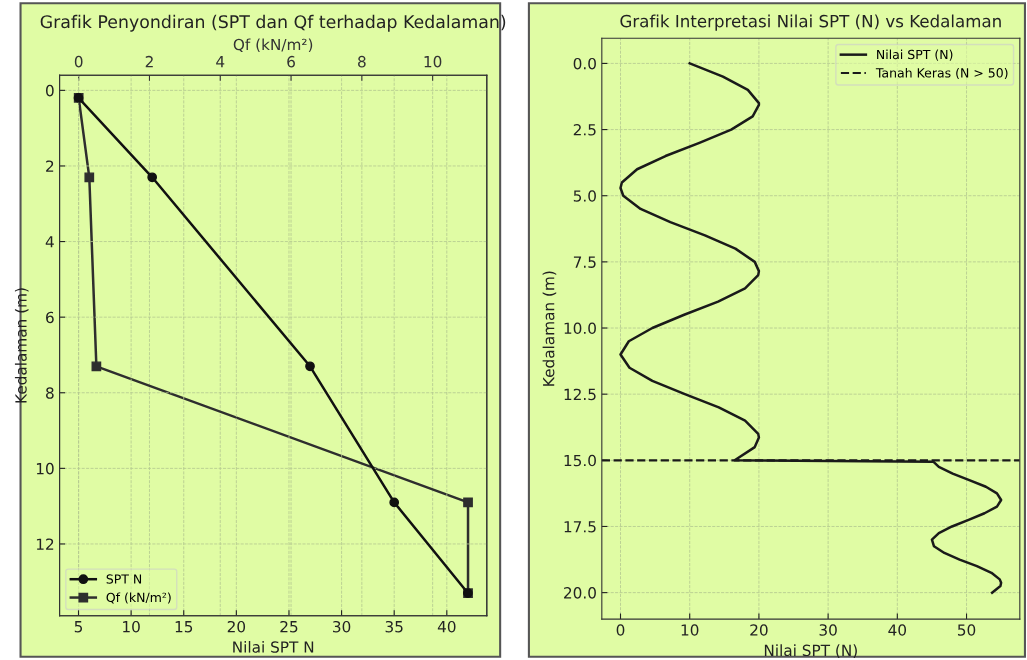  What do you see at coordinates (584, 196) in the screenshot?
I see `y-tick-label: 5.0` at bounding box center [584, 196].